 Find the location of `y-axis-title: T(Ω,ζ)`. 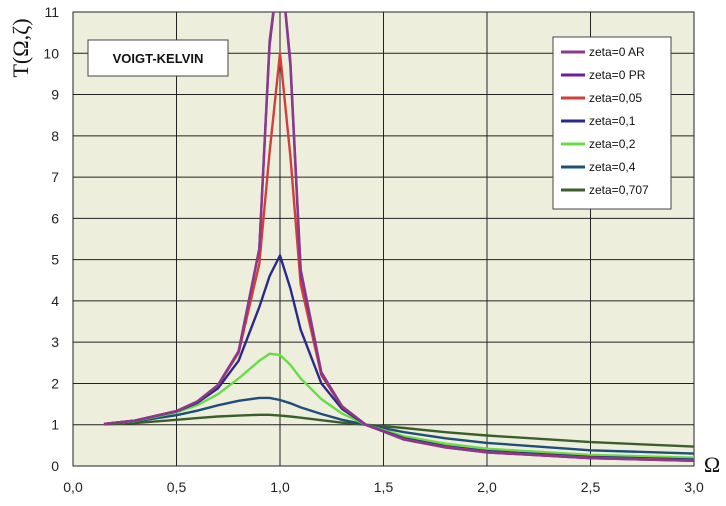

y-axis-title: T(Ω,ζ) is located at coordinates (20, 47).